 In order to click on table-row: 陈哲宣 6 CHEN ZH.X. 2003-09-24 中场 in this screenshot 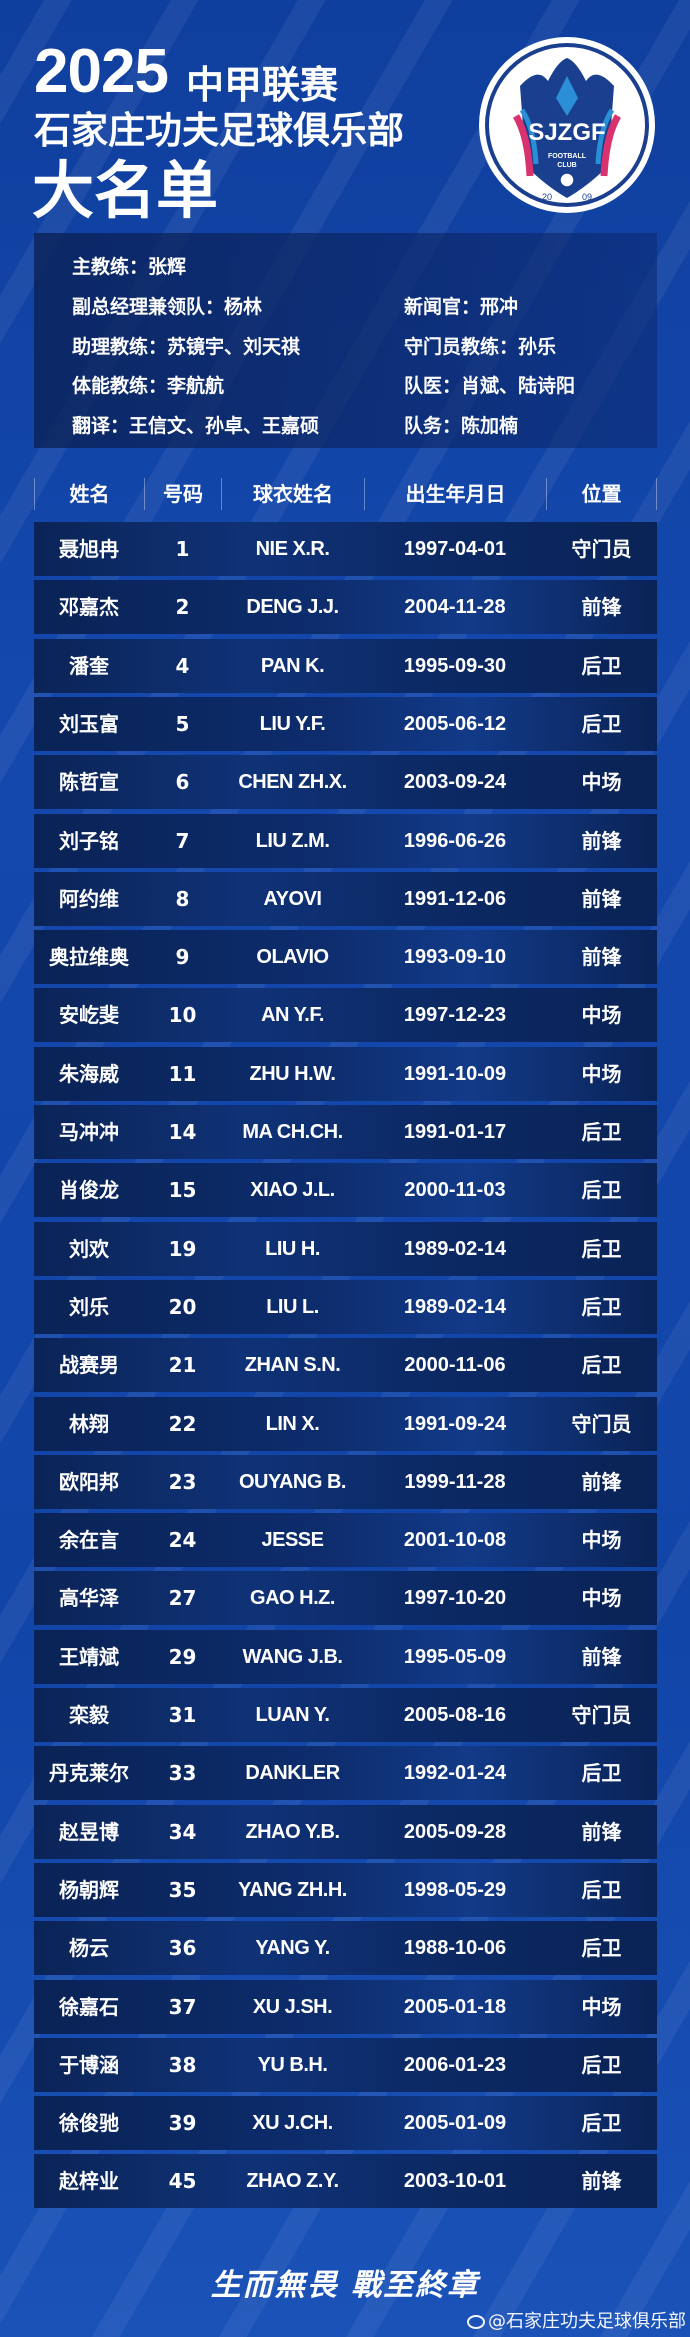, I will do `click(345, 782)`.